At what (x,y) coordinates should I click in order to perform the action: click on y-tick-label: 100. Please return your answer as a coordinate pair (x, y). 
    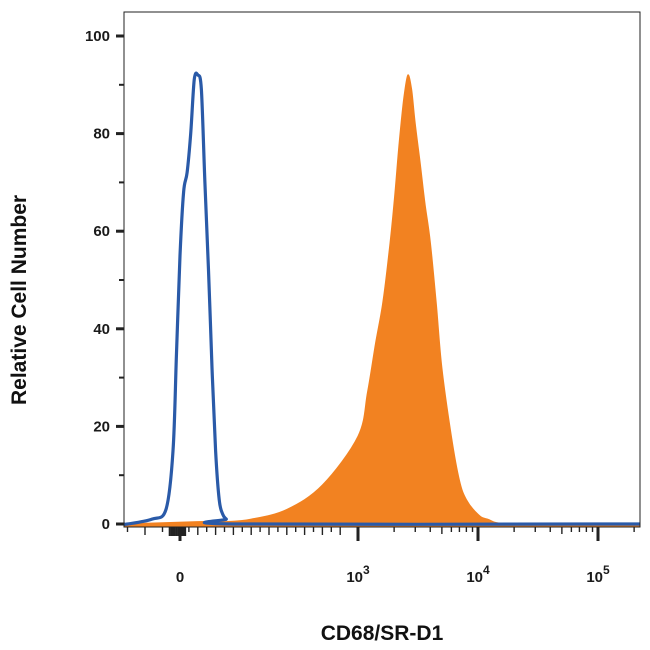
    Looking at the image, I should click on (97, 36).